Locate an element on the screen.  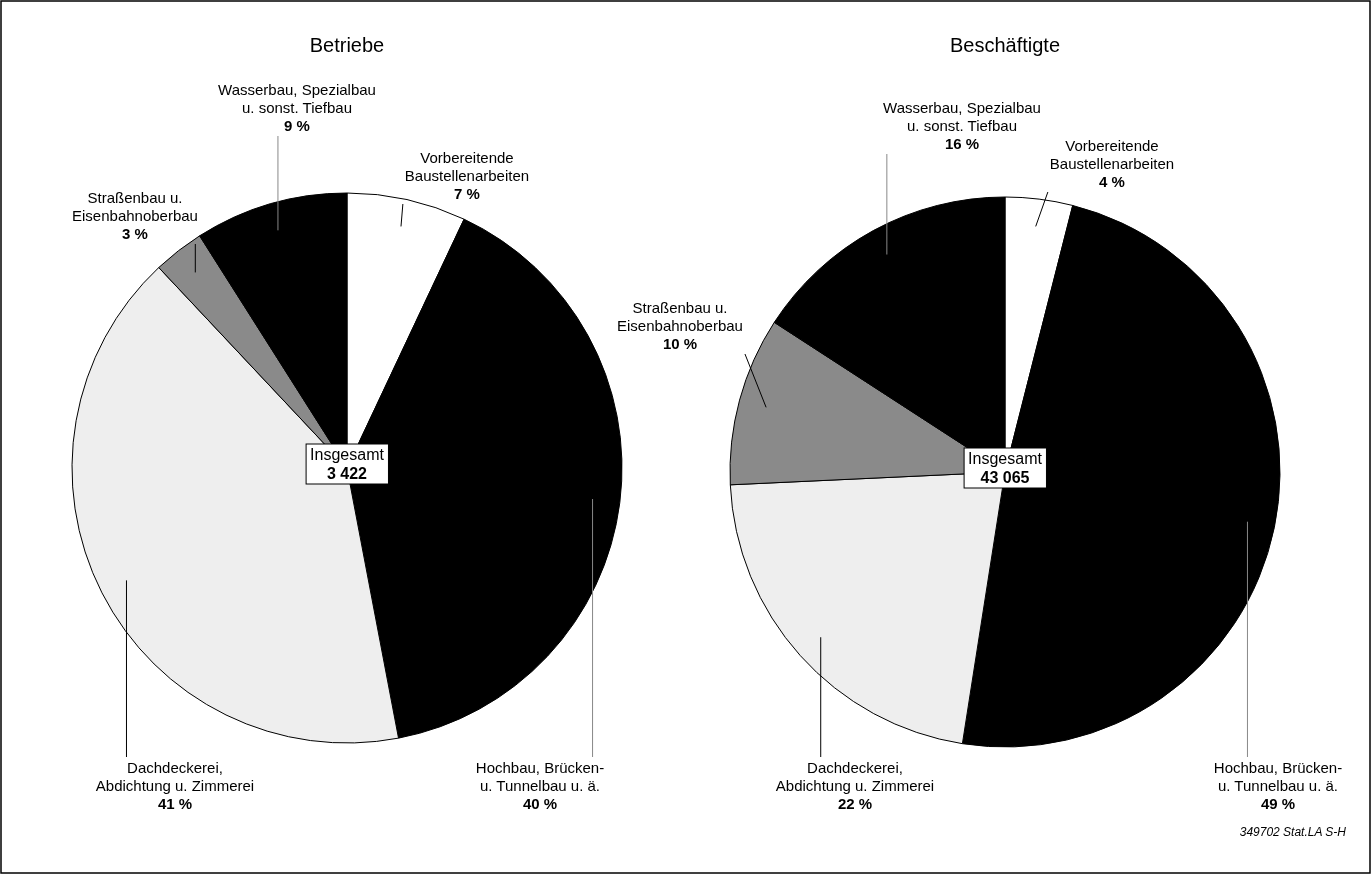
chart-title: Beschäftigte is located at coordinates (1005, 45).